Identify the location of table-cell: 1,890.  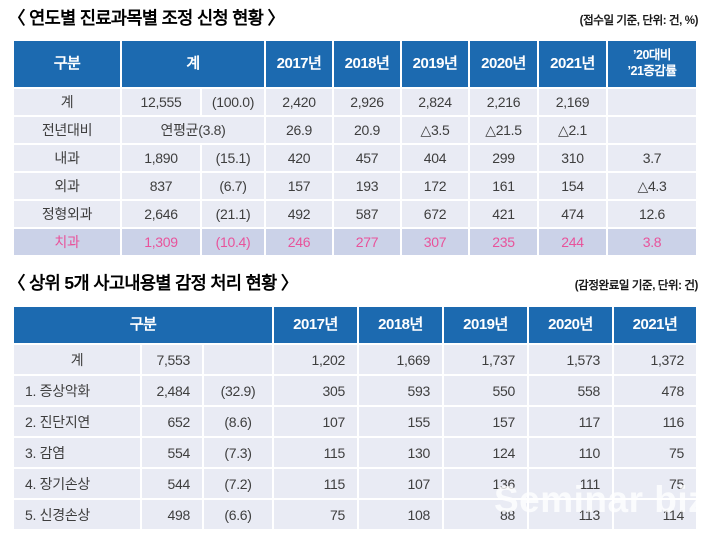
(161, 158).